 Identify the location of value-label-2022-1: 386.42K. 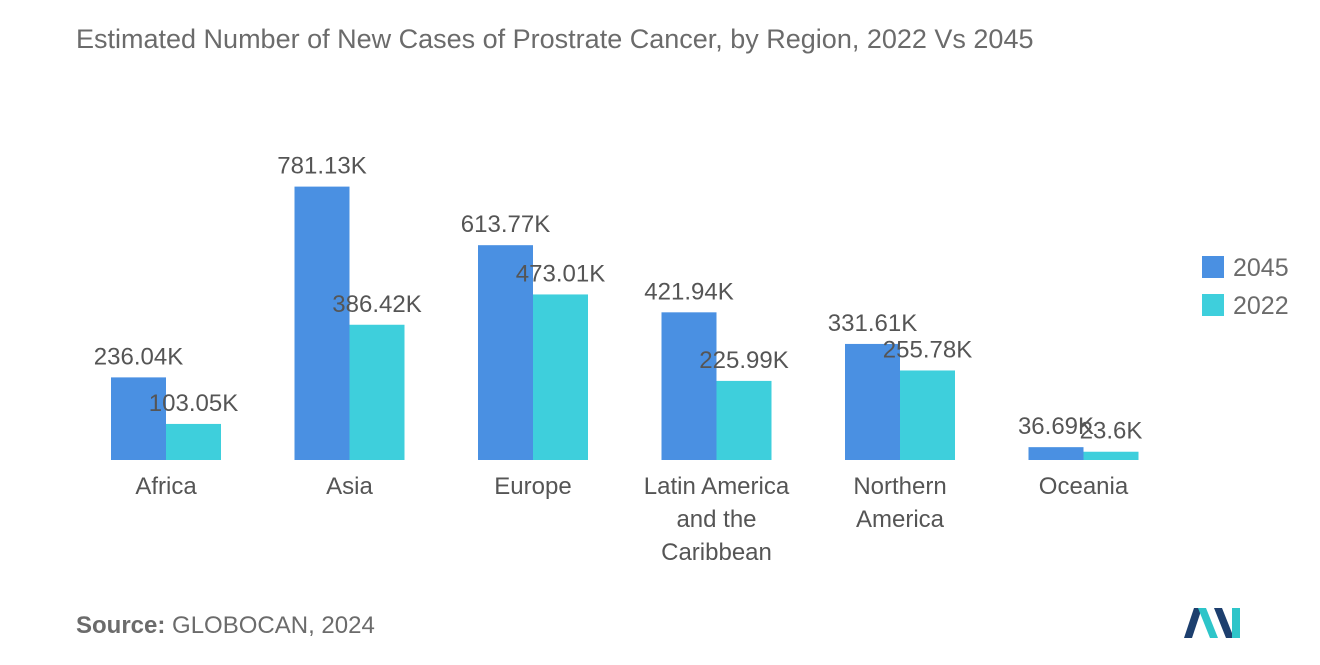
(376, 304).